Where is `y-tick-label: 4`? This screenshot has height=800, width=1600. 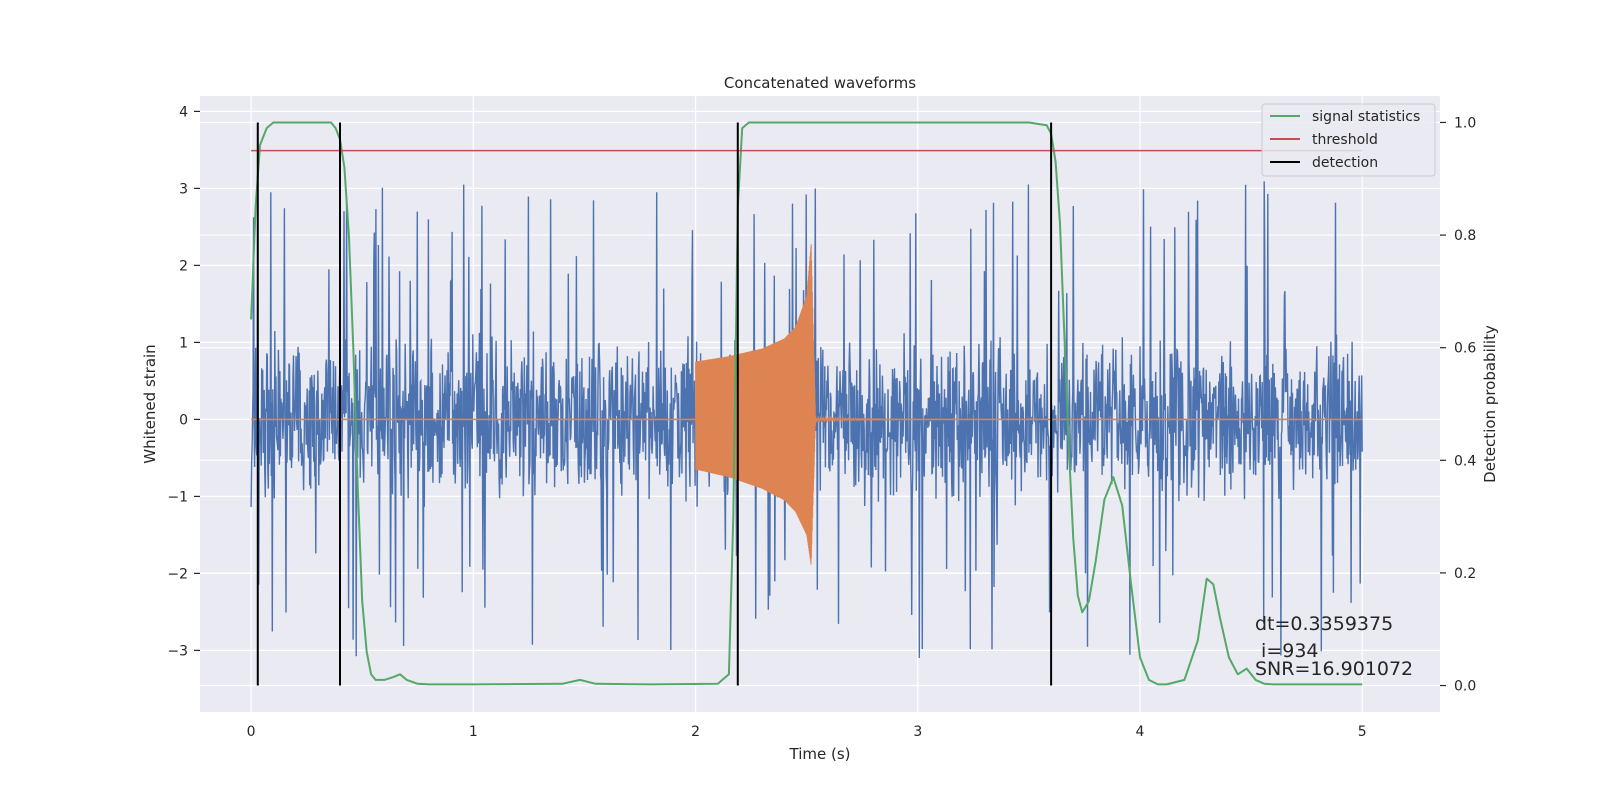
y-tick-label: 4 is located at coordinates (183, 112).